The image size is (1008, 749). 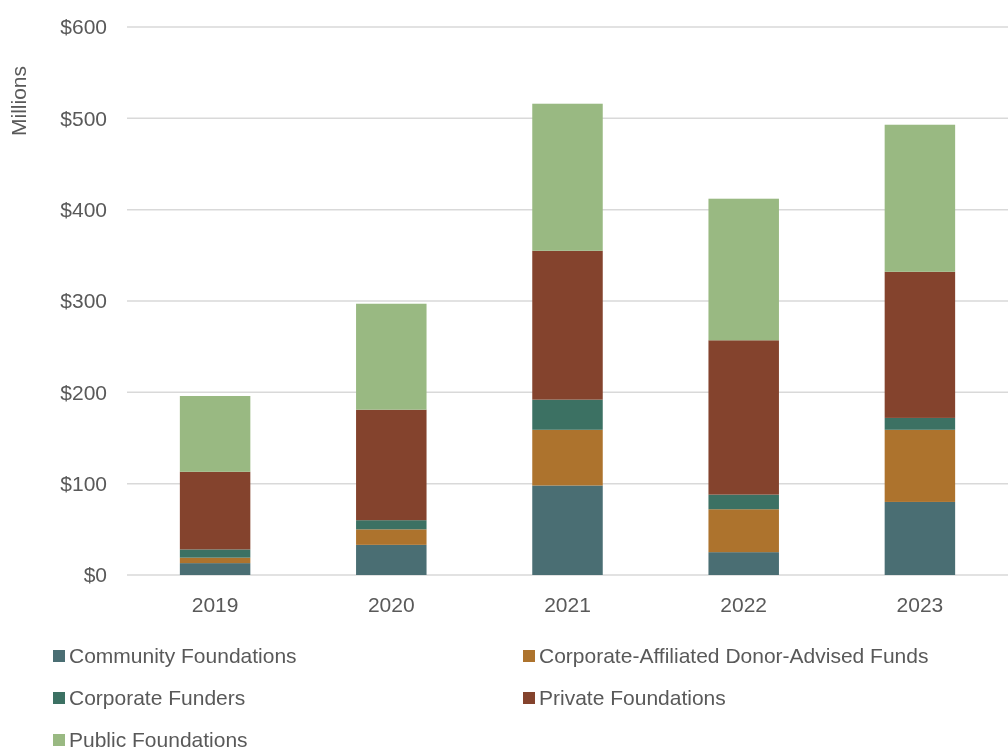 What do you see at coordinates (183, 656) in the screenshot?
I see `legend-label: Community Foundations` at bounding box center [183, 656].